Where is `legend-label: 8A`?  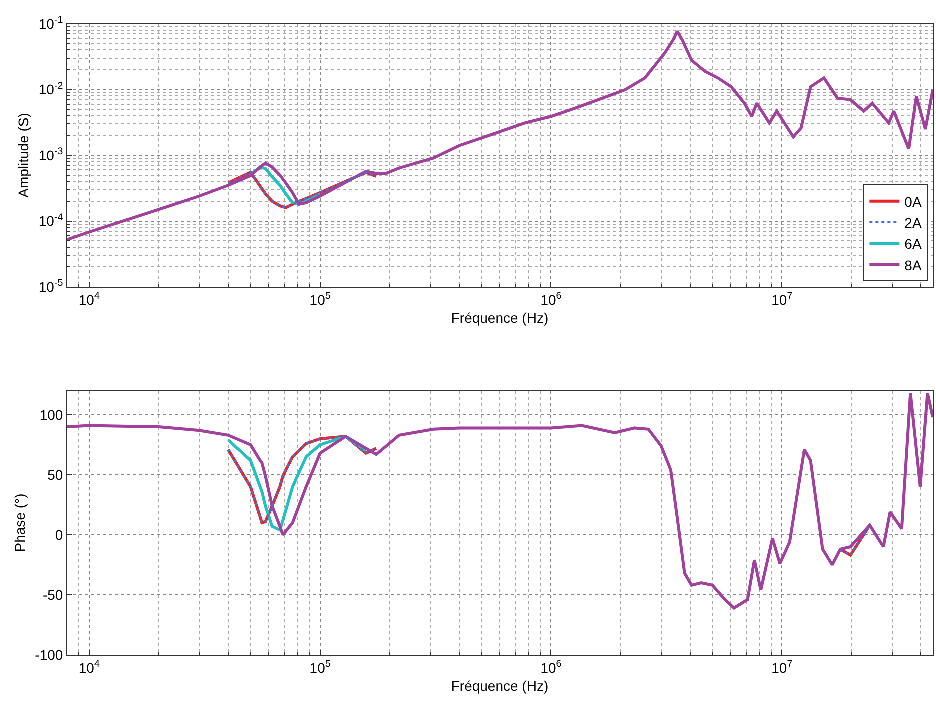
legend-label: 8A is located at coordinates (913, 265).